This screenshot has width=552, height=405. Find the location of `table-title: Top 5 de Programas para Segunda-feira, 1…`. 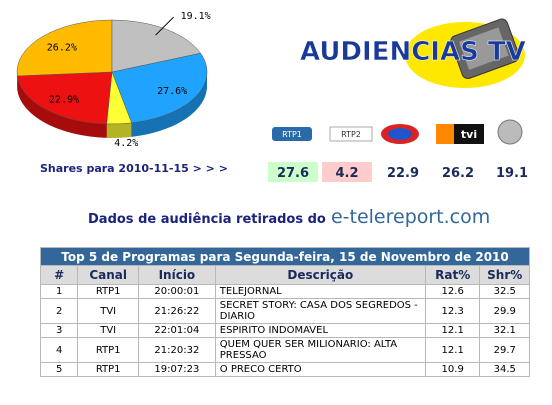

table-title: Top 5 de Programas para Segunda-feira, 1… is located at coordinates (285, 256).